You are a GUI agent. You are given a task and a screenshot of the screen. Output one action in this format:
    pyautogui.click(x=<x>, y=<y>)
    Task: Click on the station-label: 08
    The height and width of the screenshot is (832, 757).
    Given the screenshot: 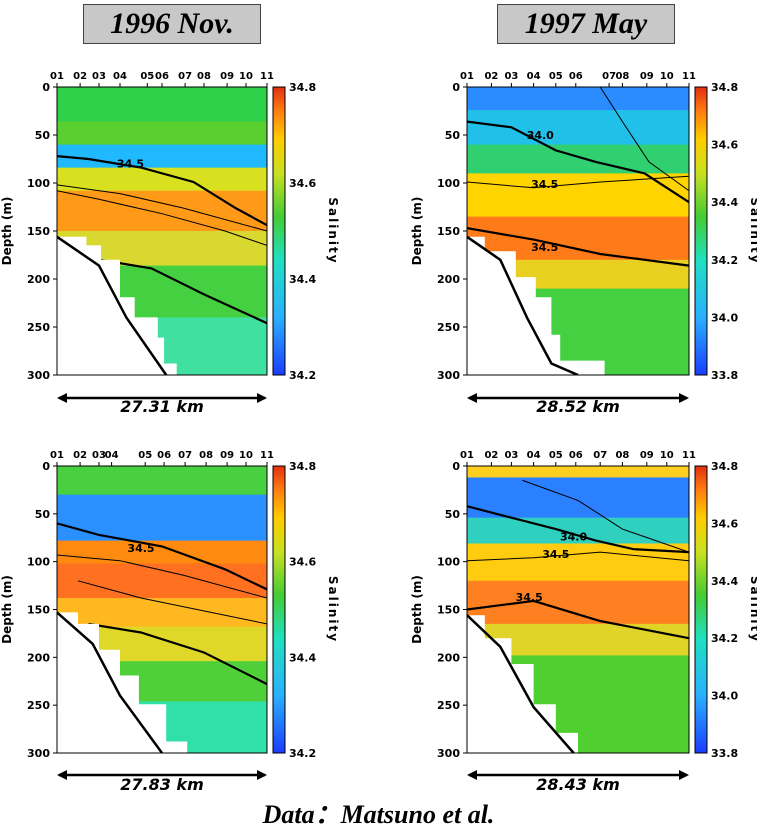 What is the action you would take?
    pyautogui.click(x=204, y=76)
    